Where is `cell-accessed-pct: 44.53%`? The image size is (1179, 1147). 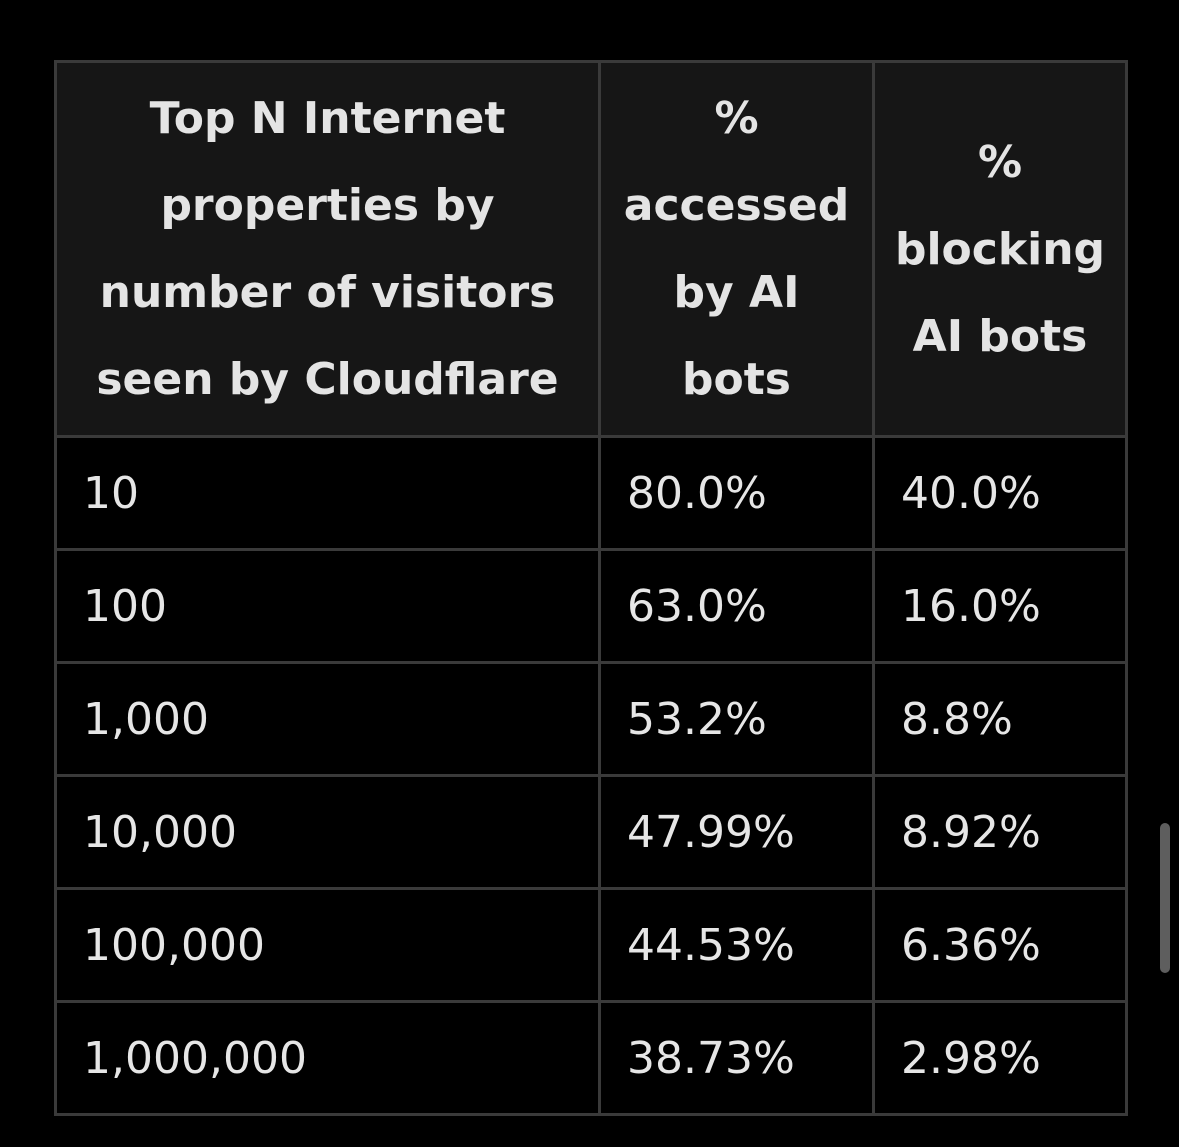
cell-accessed-pct: 44.53% is located at coordinates (736, 945).